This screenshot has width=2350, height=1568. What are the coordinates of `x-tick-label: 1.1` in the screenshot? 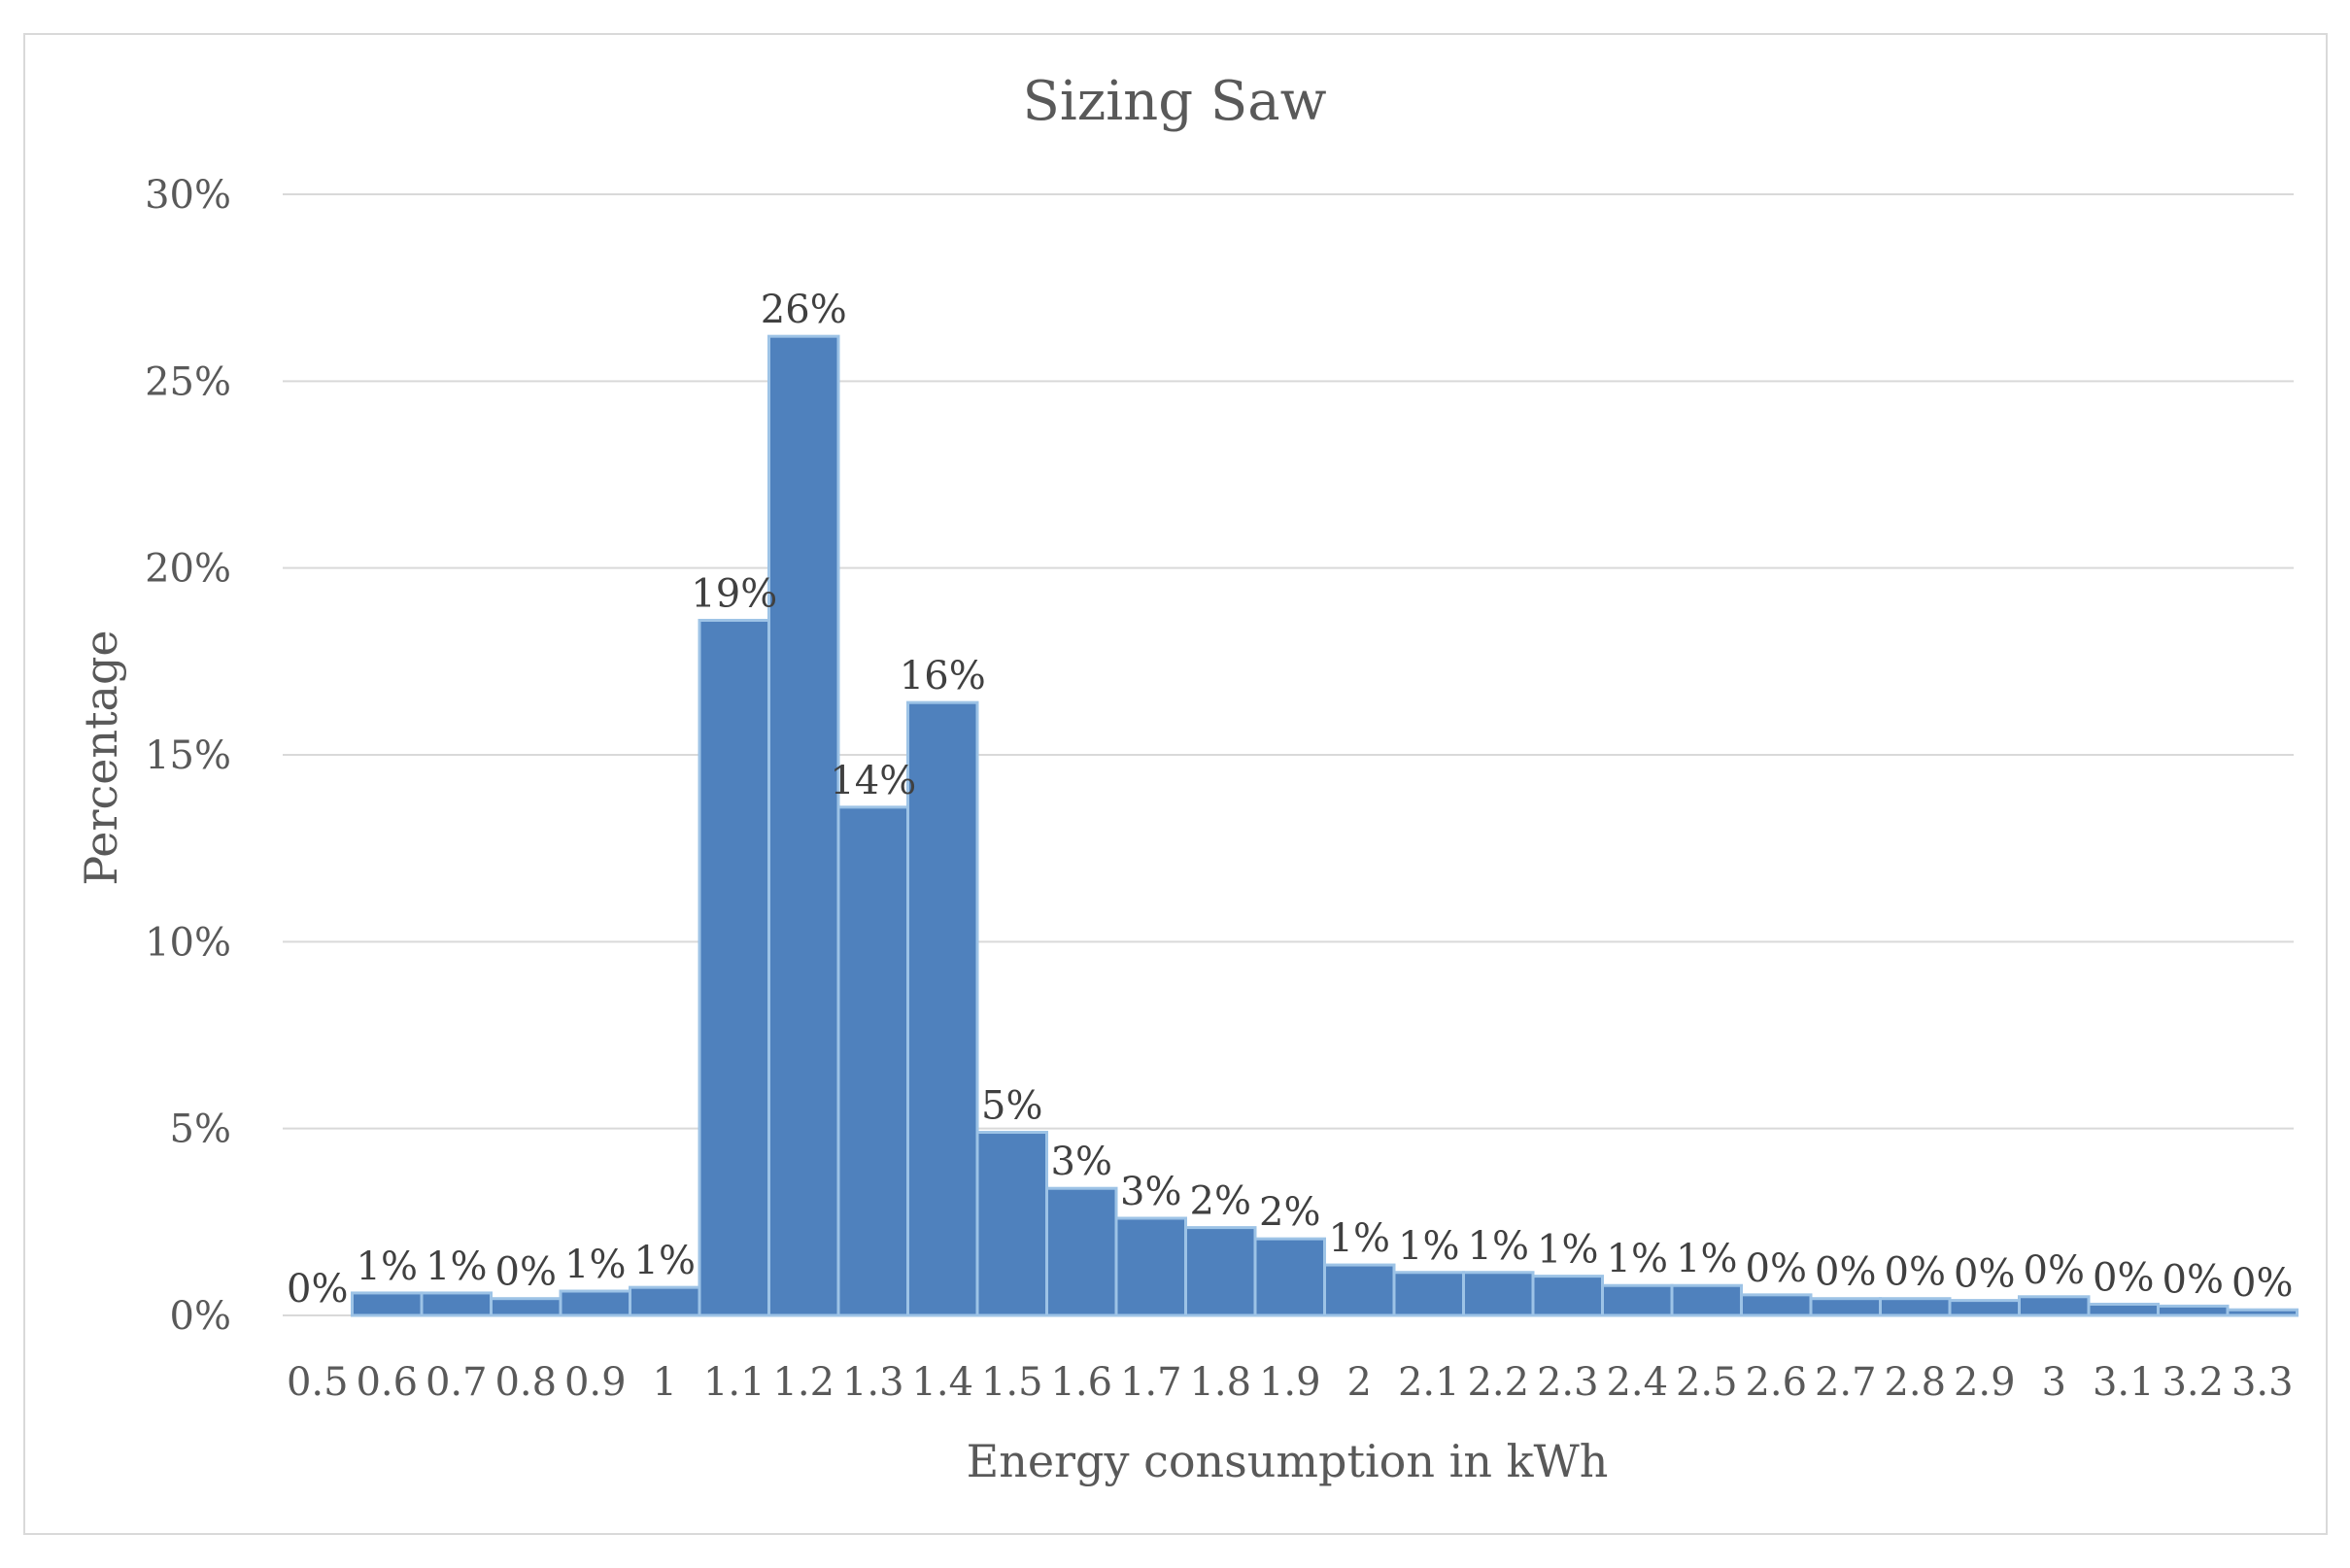 It's located at (734, 1382).